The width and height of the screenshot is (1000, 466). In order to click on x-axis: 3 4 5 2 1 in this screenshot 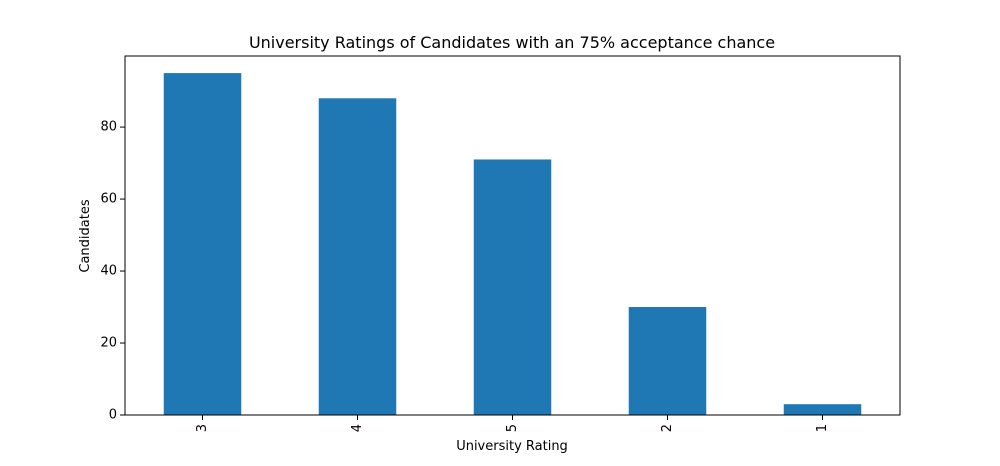, I will do `click(512, 423)`.